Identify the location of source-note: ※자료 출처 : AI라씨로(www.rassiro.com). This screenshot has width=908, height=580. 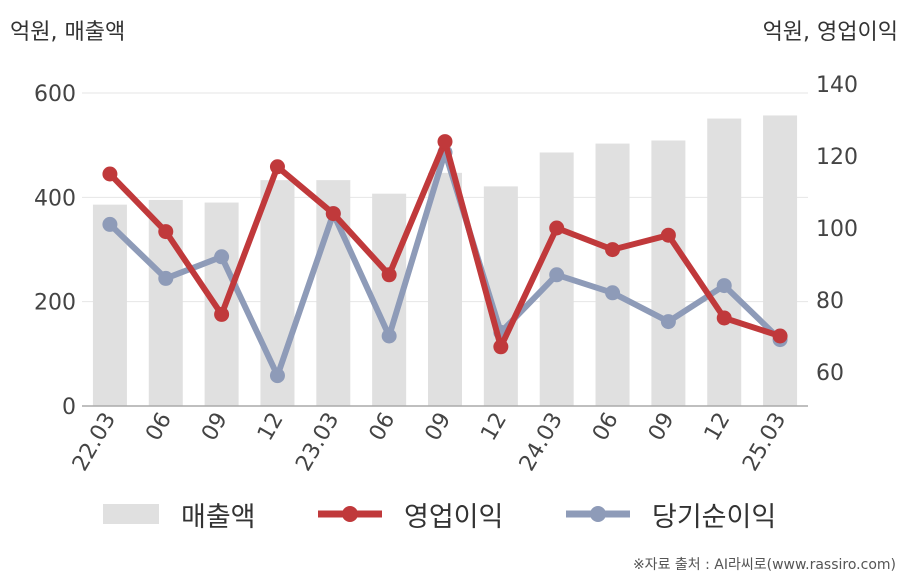
(764, 565).